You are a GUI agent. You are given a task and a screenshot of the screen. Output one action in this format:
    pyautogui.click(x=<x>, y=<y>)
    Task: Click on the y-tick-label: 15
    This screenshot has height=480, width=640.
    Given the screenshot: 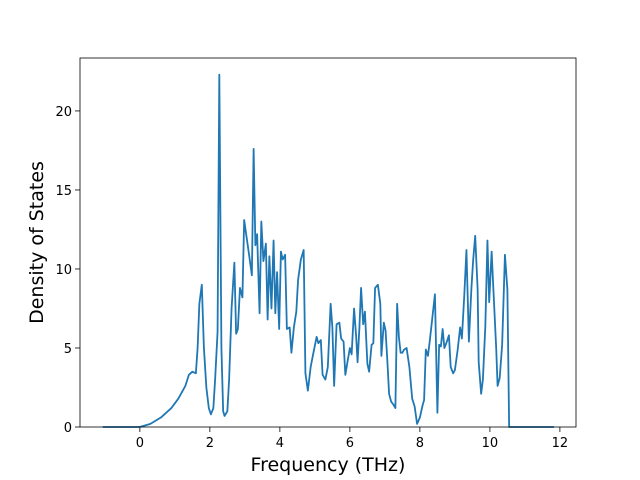 What is the action you would take?
    pyautogui.click(x=63, y=191)
    